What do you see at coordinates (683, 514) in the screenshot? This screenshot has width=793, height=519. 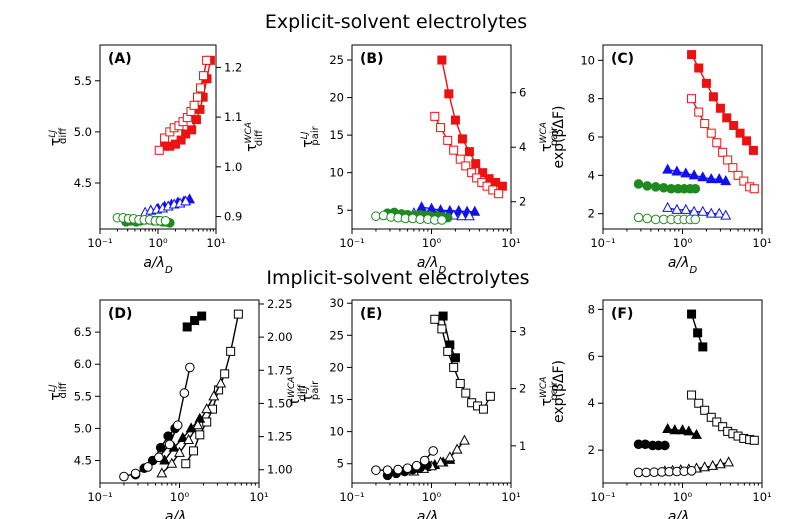 I see `x-axis-label: a/λD` at bounding box center [683, 514].